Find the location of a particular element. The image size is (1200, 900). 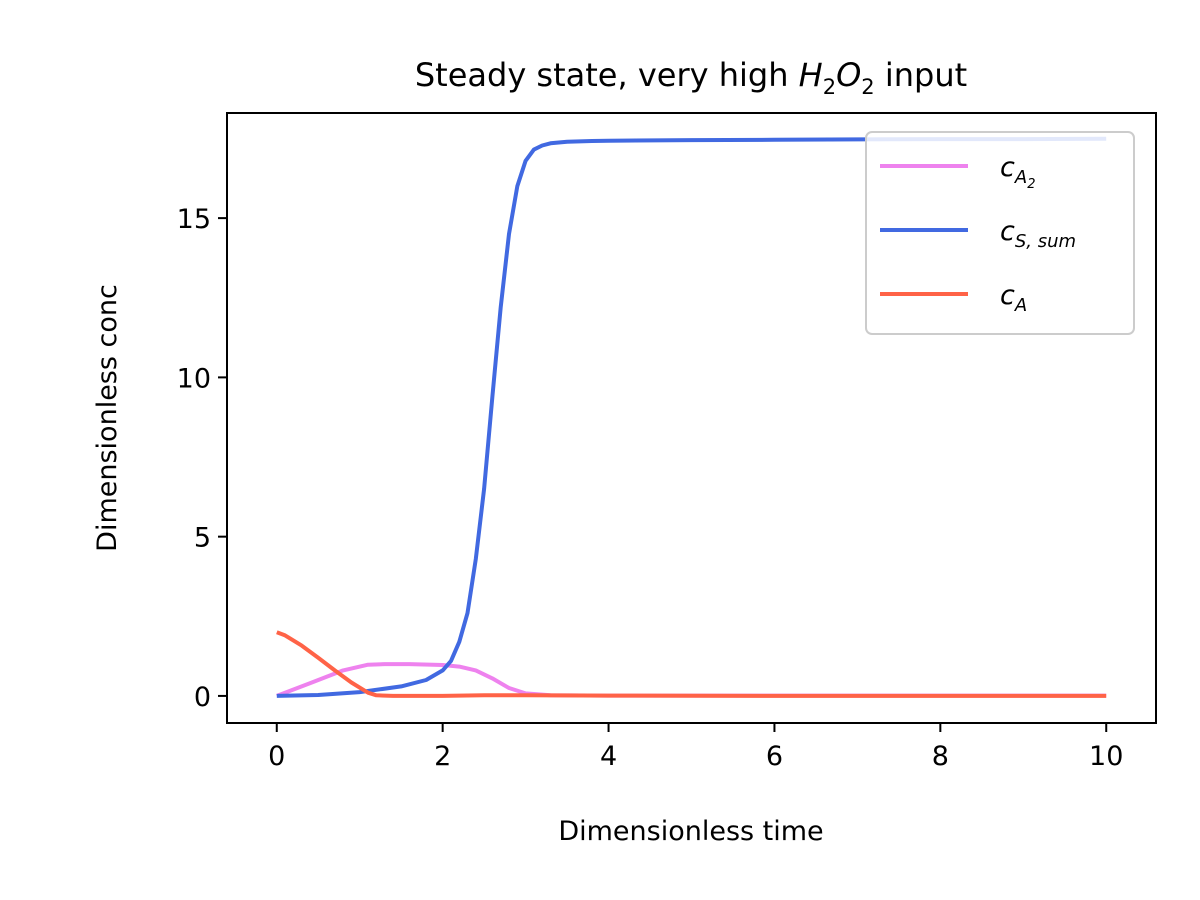

legend-box is located at coordinates (1000, 233).